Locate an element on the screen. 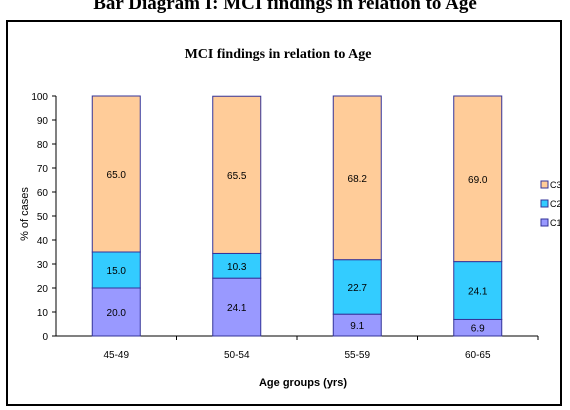  x-tick-label: 55-59 is located at coordinates (357, 355).